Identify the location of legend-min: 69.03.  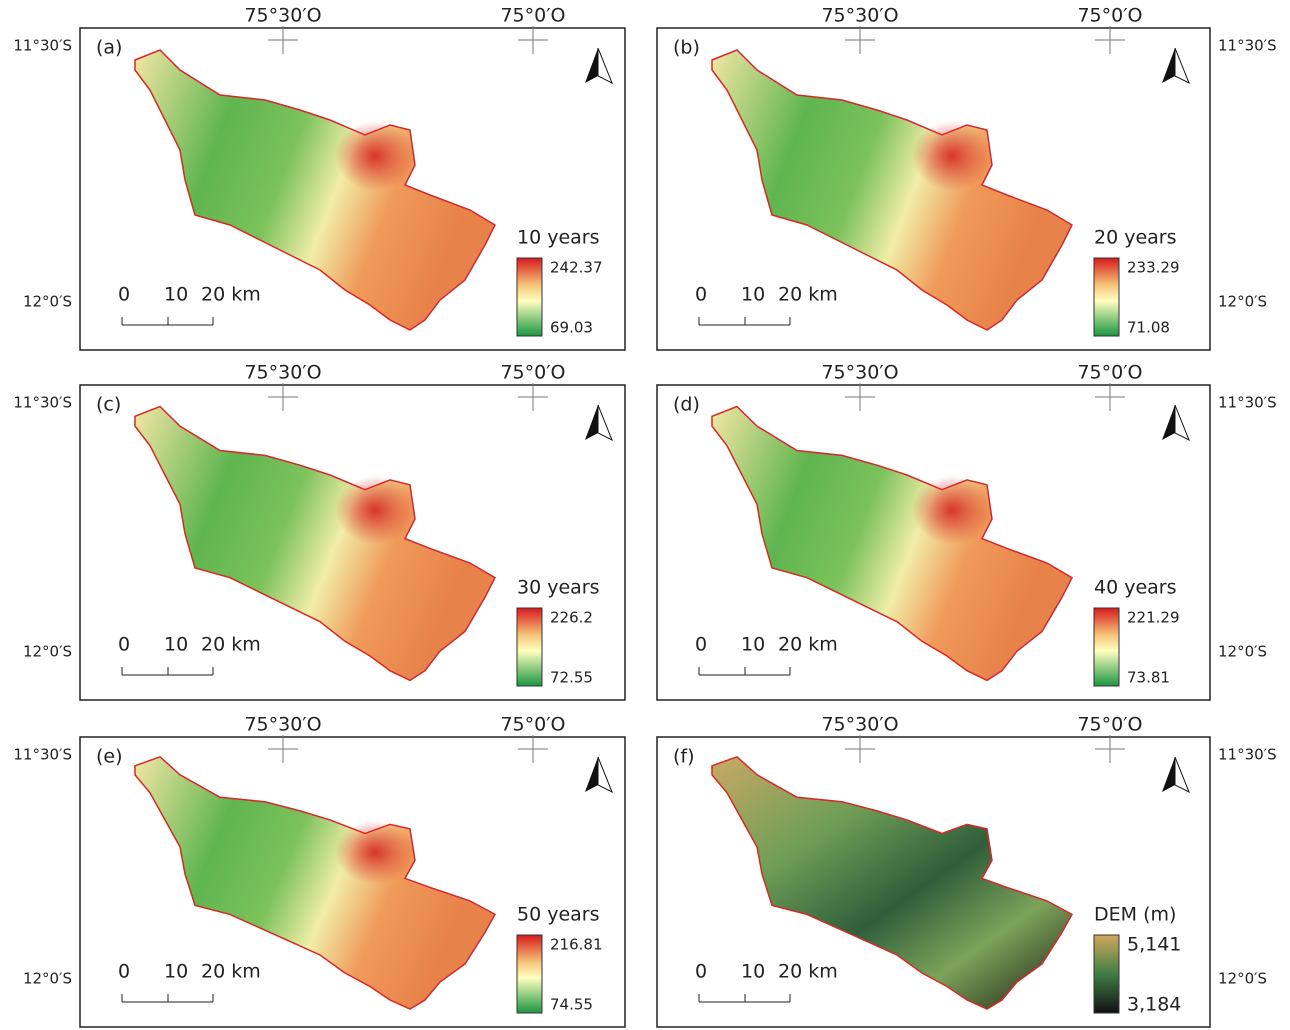
(571, 328).